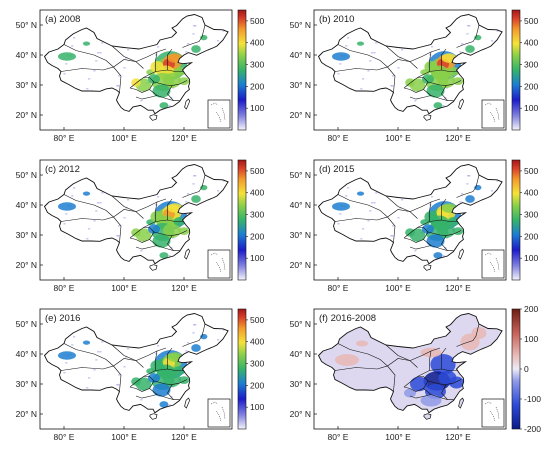  I want to click on difference-hotspot, so click(362, 343).